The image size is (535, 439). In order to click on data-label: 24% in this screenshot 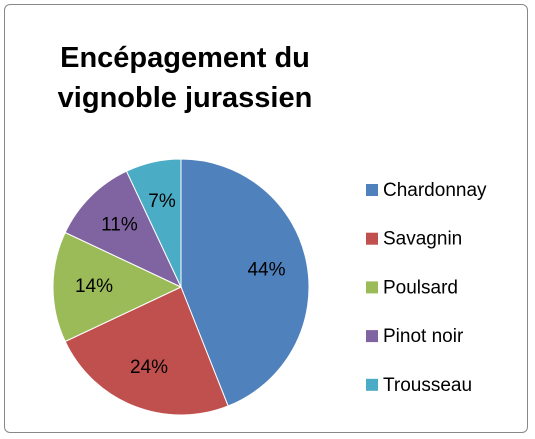, I will do `click(149, 367)`.